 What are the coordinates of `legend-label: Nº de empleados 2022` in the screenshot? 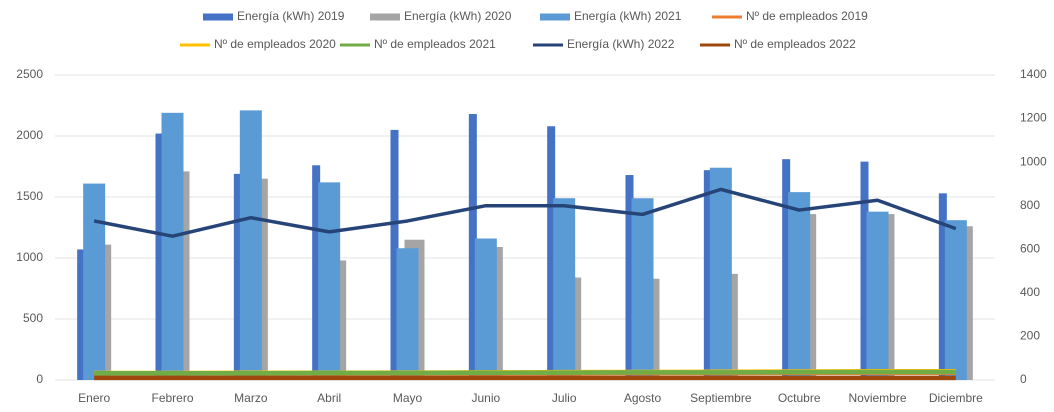 It's located at (795, 44).